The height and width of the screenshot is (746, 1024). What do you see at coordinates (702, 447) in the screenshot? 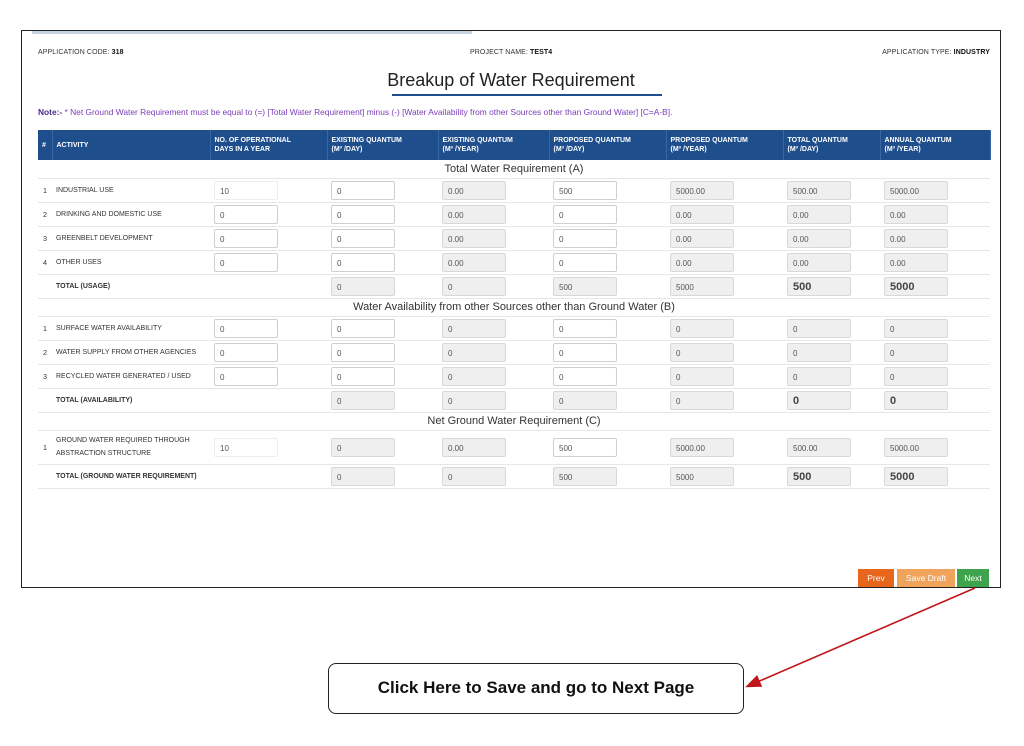
I see `proposed-year-value: 5000.00` at bounding box center [702, 447].